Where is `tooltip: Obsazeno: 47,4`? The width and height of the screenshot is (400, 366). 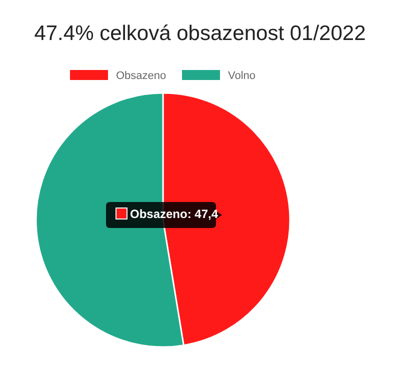
tooltip: Obsazeno: 47,4 is located at coordinates (164, 215).